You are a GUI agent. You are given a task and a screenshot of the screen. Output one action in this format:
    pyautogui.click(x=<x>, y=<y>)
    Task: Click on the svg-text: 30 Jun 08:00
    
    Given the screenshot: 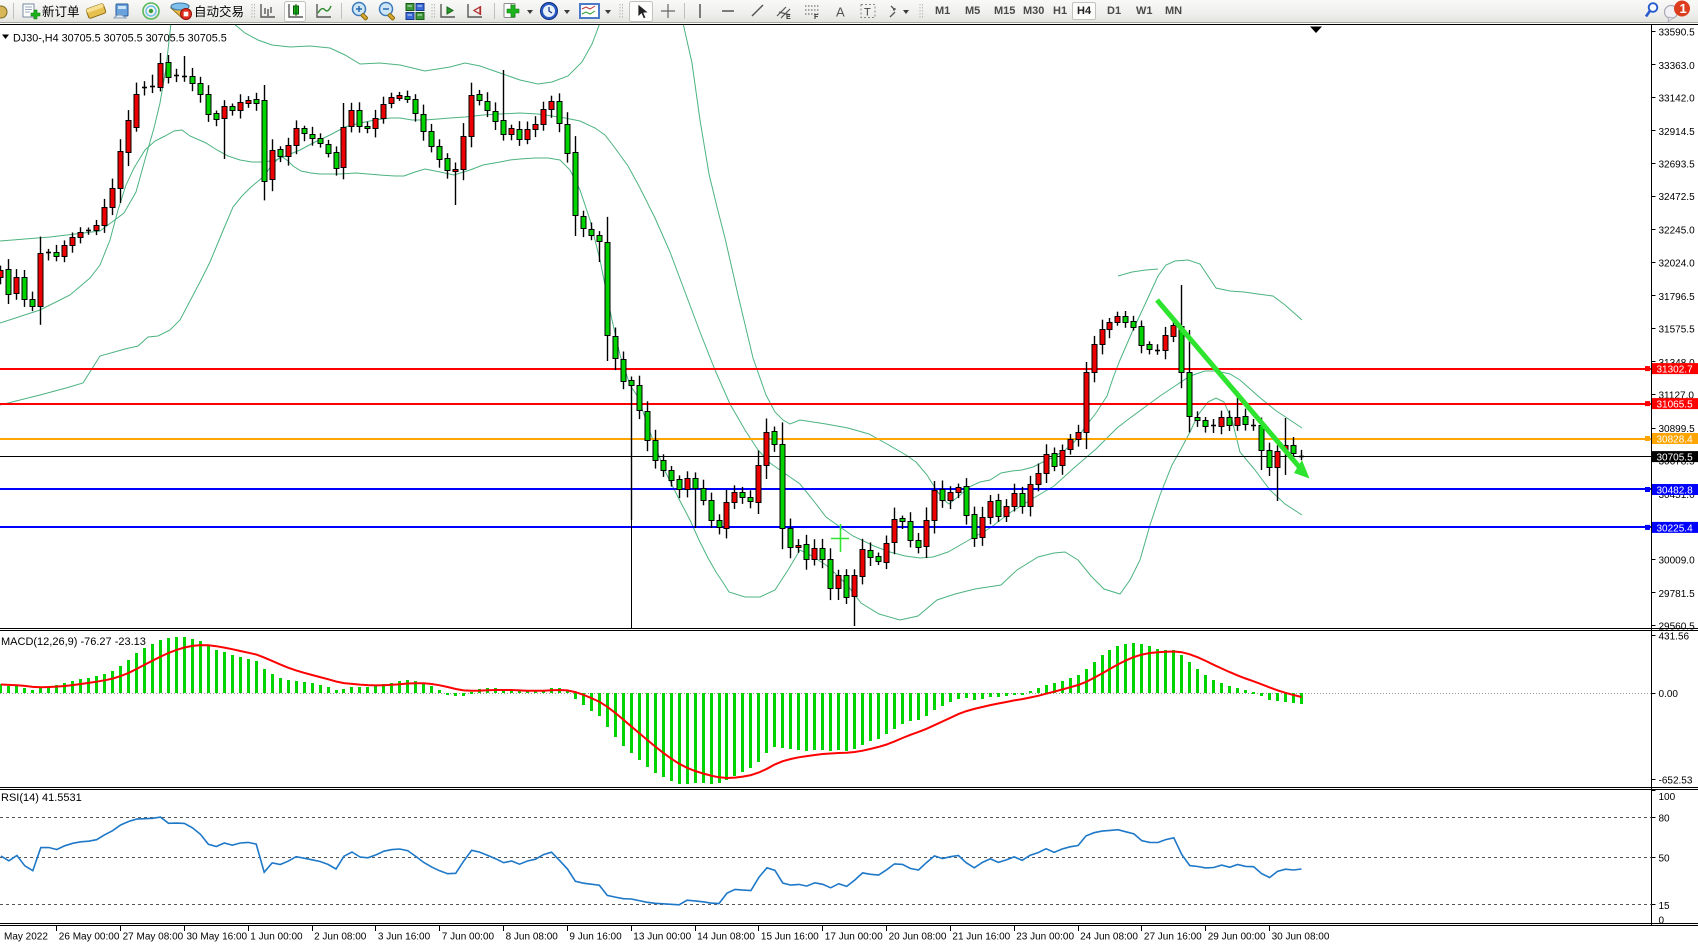 What is the action you would take?
    pyautogui.click(x=1301, y=937)
    